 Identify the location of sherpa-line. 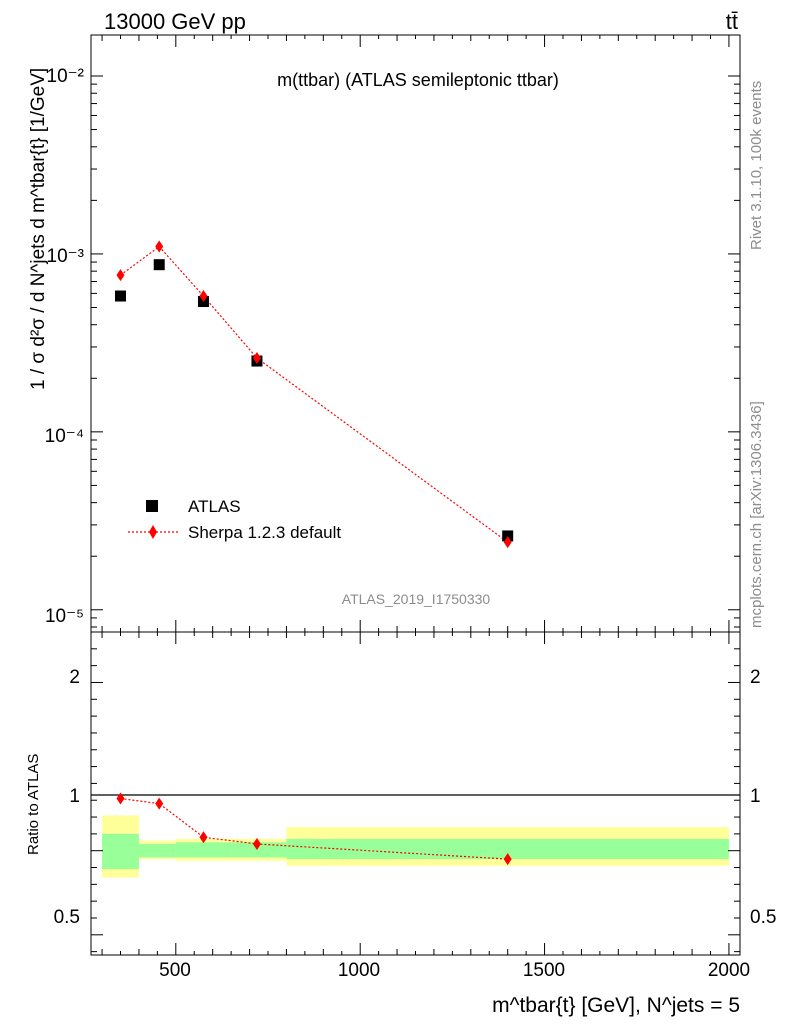
(314, 394).